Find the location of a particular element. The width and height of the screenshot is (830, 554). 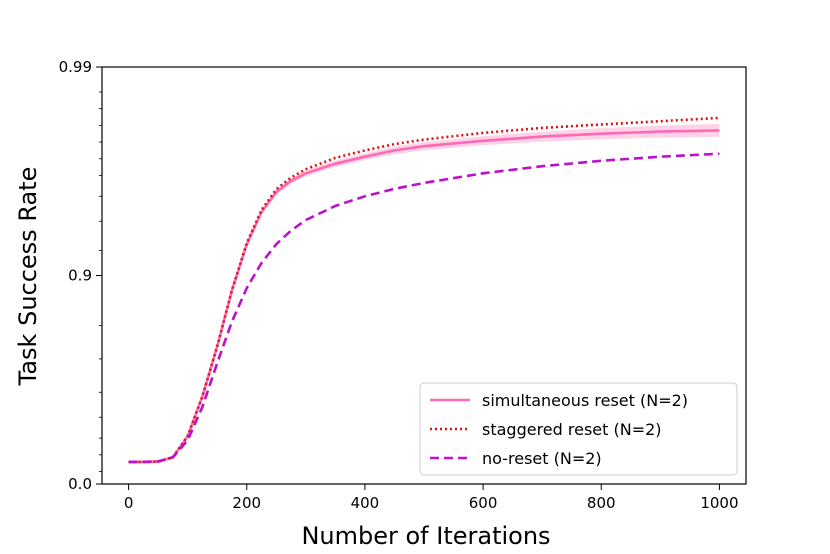

x-tick-label: 0 is located at coordinates (129, 503).